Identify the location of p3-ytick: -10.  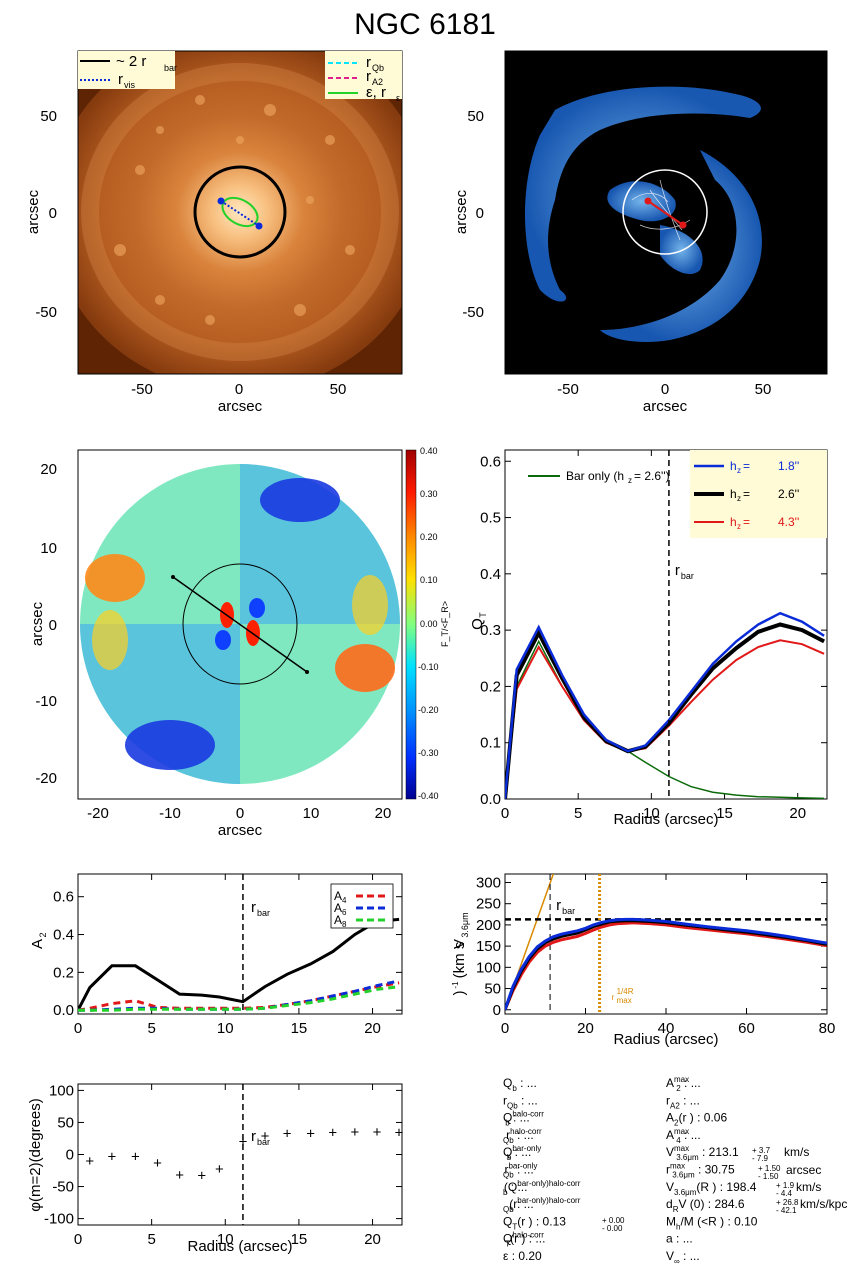
(46, 701).